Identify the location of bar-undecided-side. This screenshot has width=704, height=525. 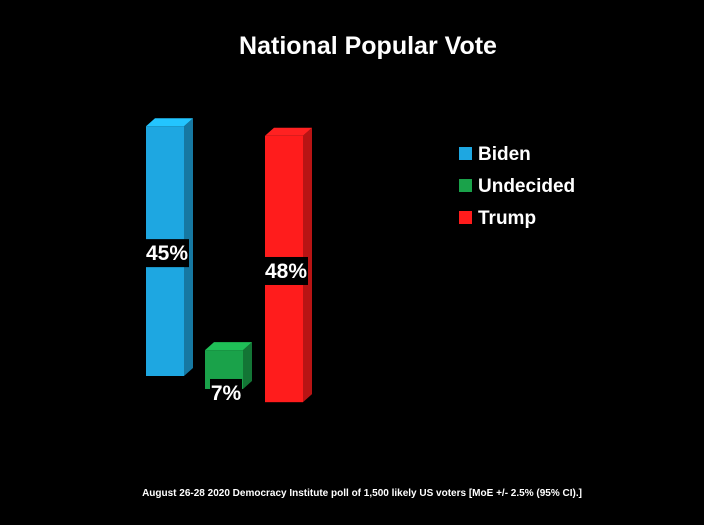
(247, 365).